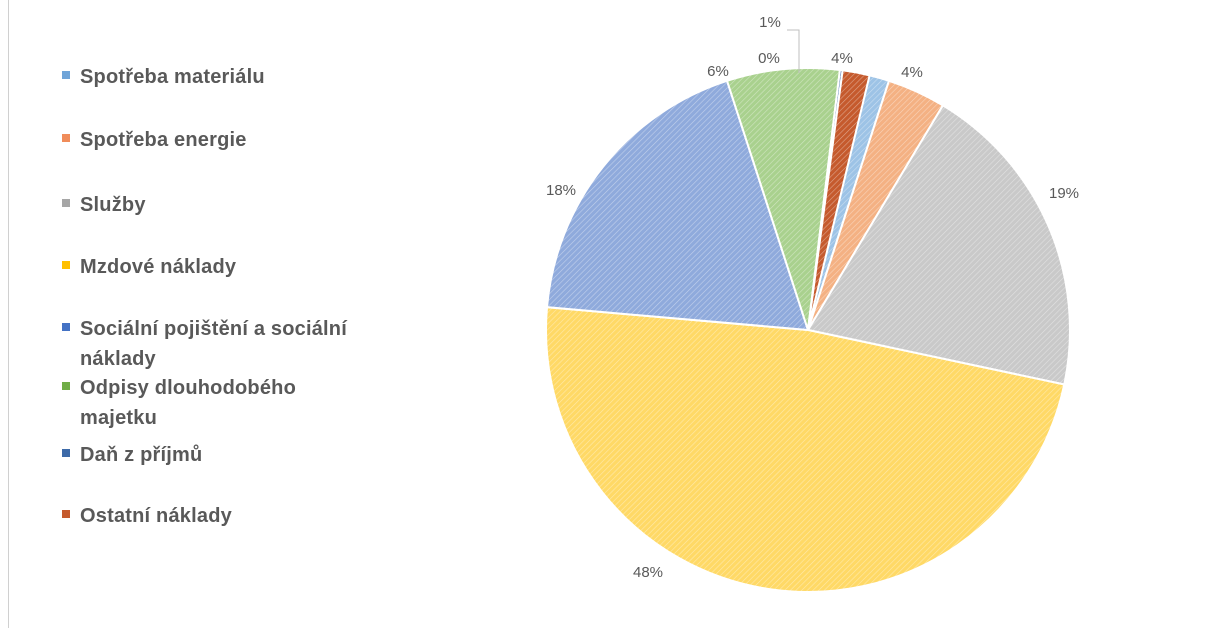 The image size is (1210, 628). What do you see at coordinates (113, 205) in the screenshot?
I see `legend-label: Služby` at bounding box center [113, 205].